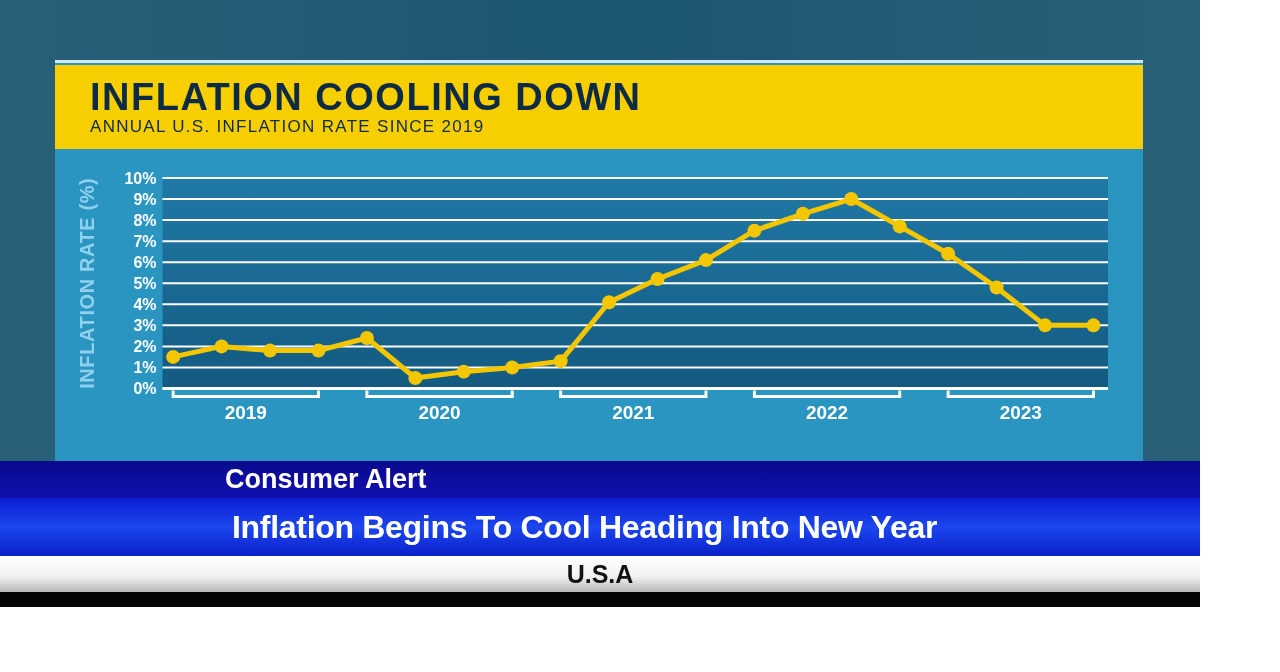 This screenshot has height=672, width=1280. I want to click on x-tick-label: 2019, so click(245, 412).